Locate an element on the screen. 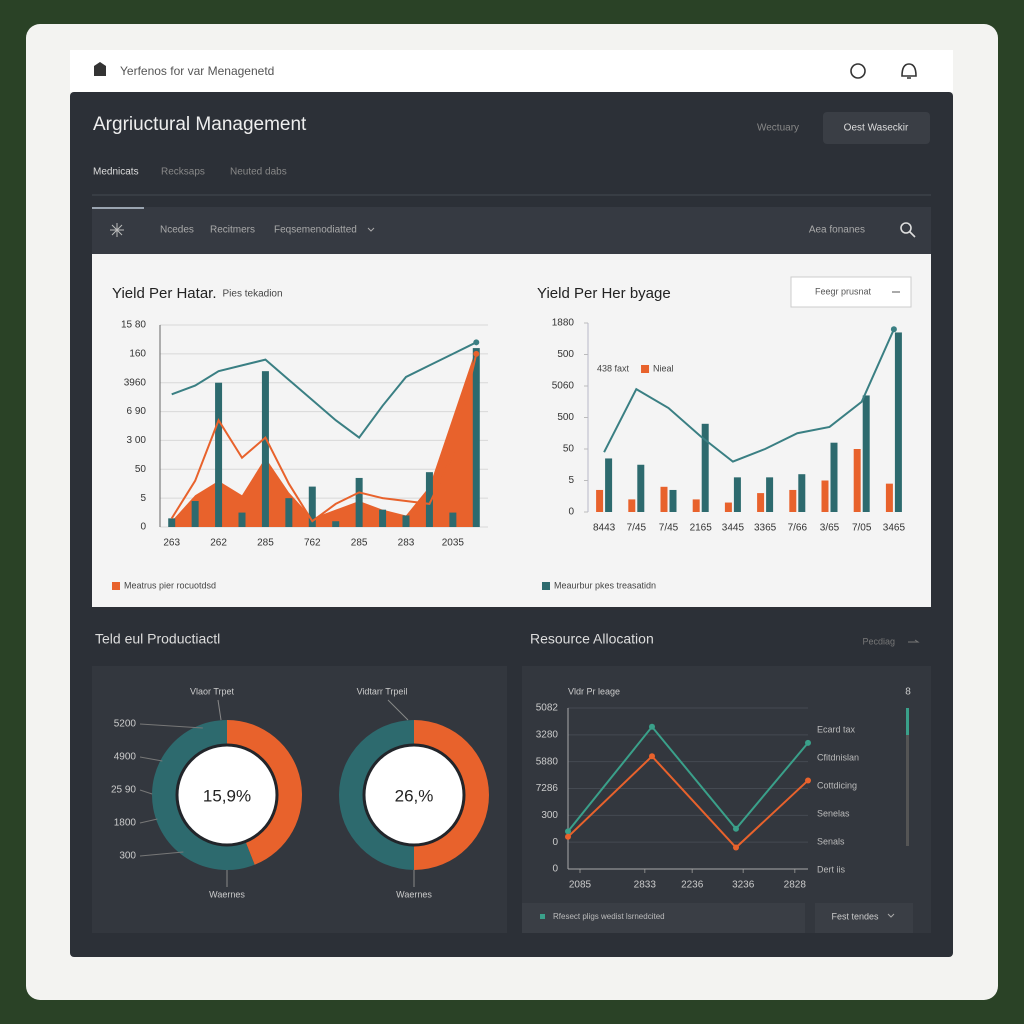 The image size is (1024, 1024). side-item: Senals is located at coordinates (831, 841).